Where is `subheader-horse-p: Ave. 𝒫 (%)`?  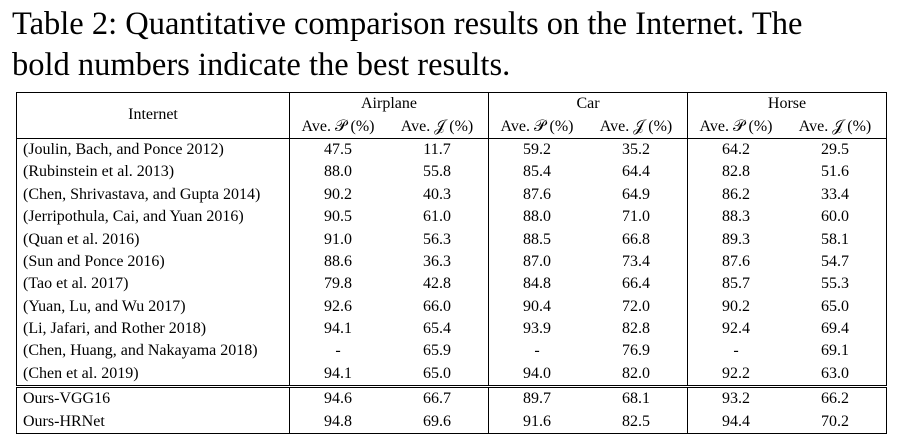 subheader-horse-p: Ave. 𝒫 (%) is located at coordinates (735, 127).